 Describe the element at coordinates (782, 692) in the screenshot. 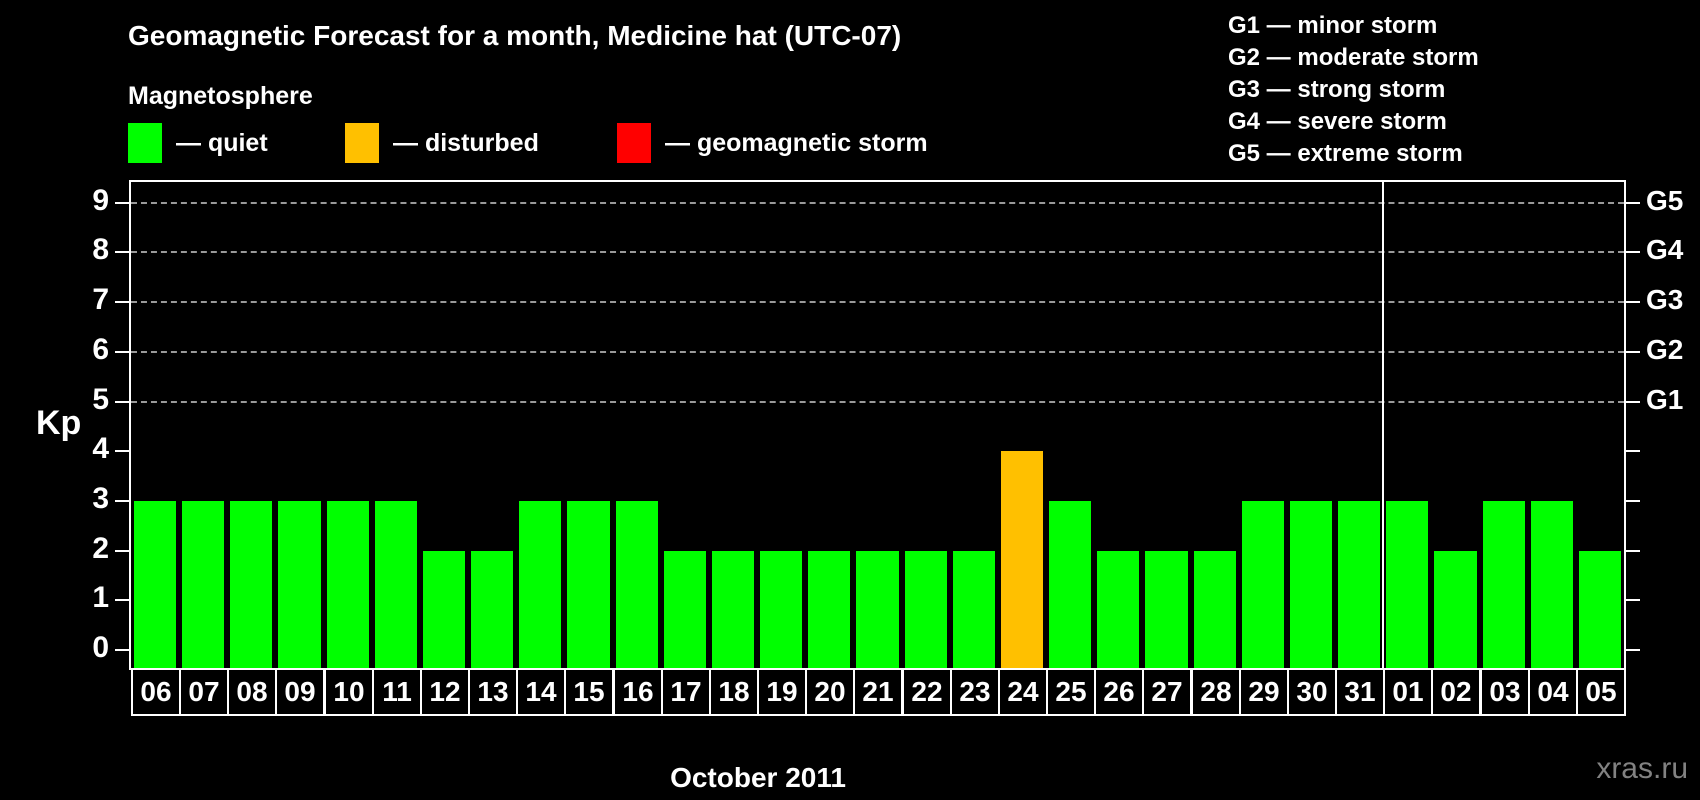

I see `day-cell-19: 19` at that location.